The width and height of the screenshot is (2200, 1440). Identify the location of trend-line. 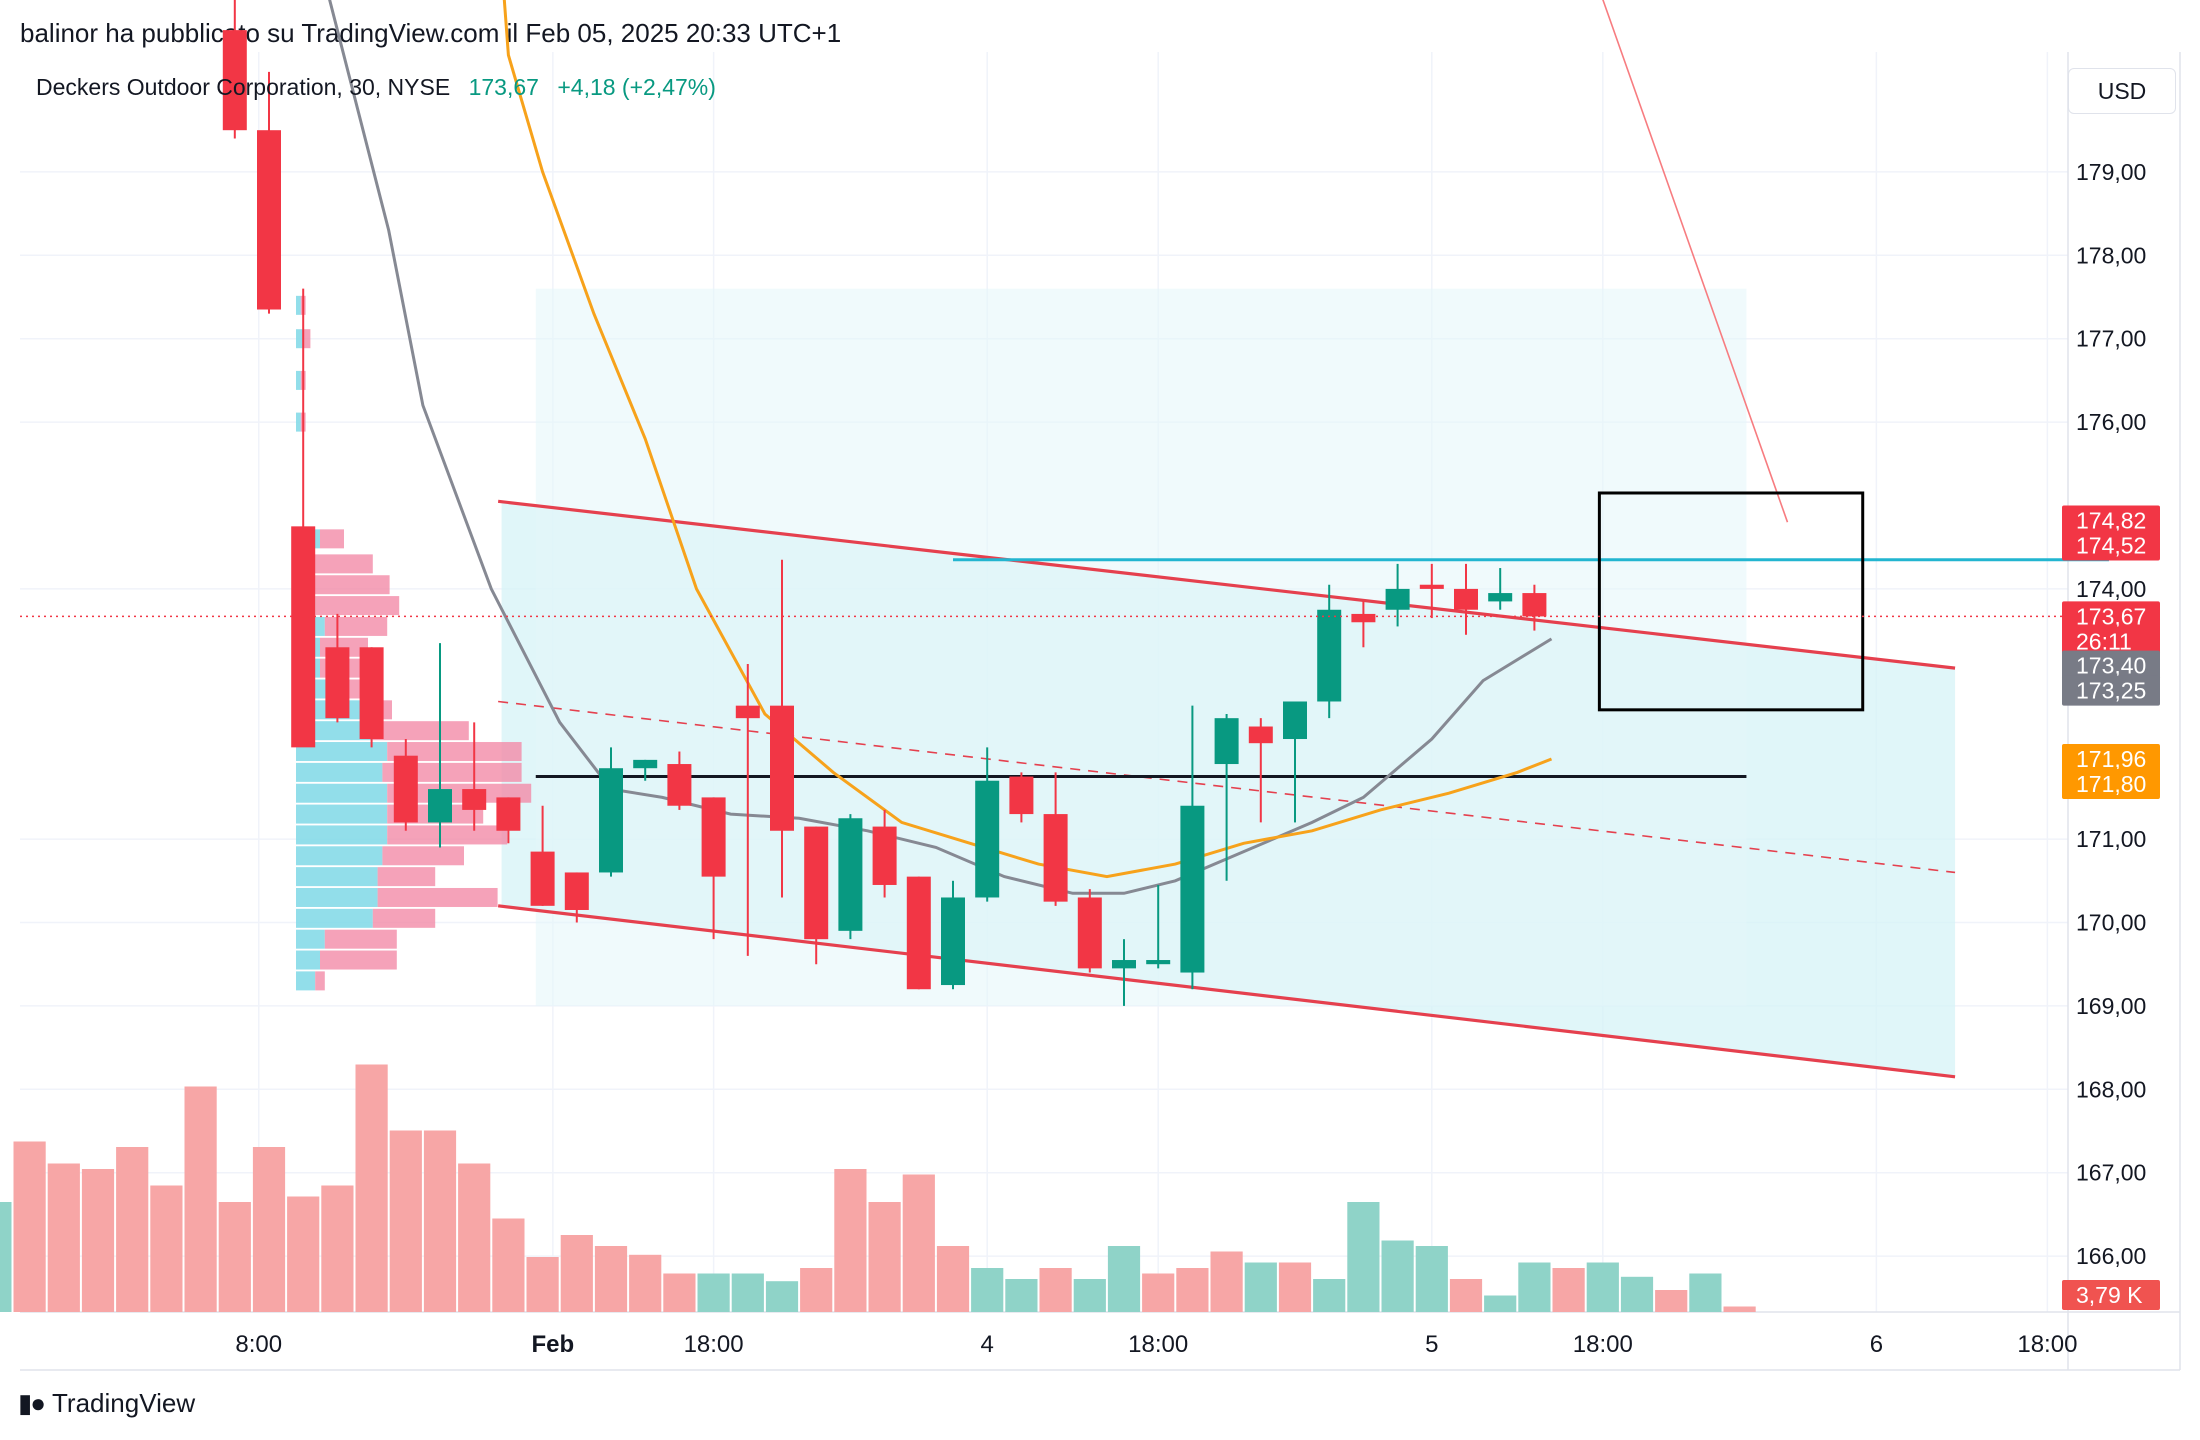
(1695, 261).